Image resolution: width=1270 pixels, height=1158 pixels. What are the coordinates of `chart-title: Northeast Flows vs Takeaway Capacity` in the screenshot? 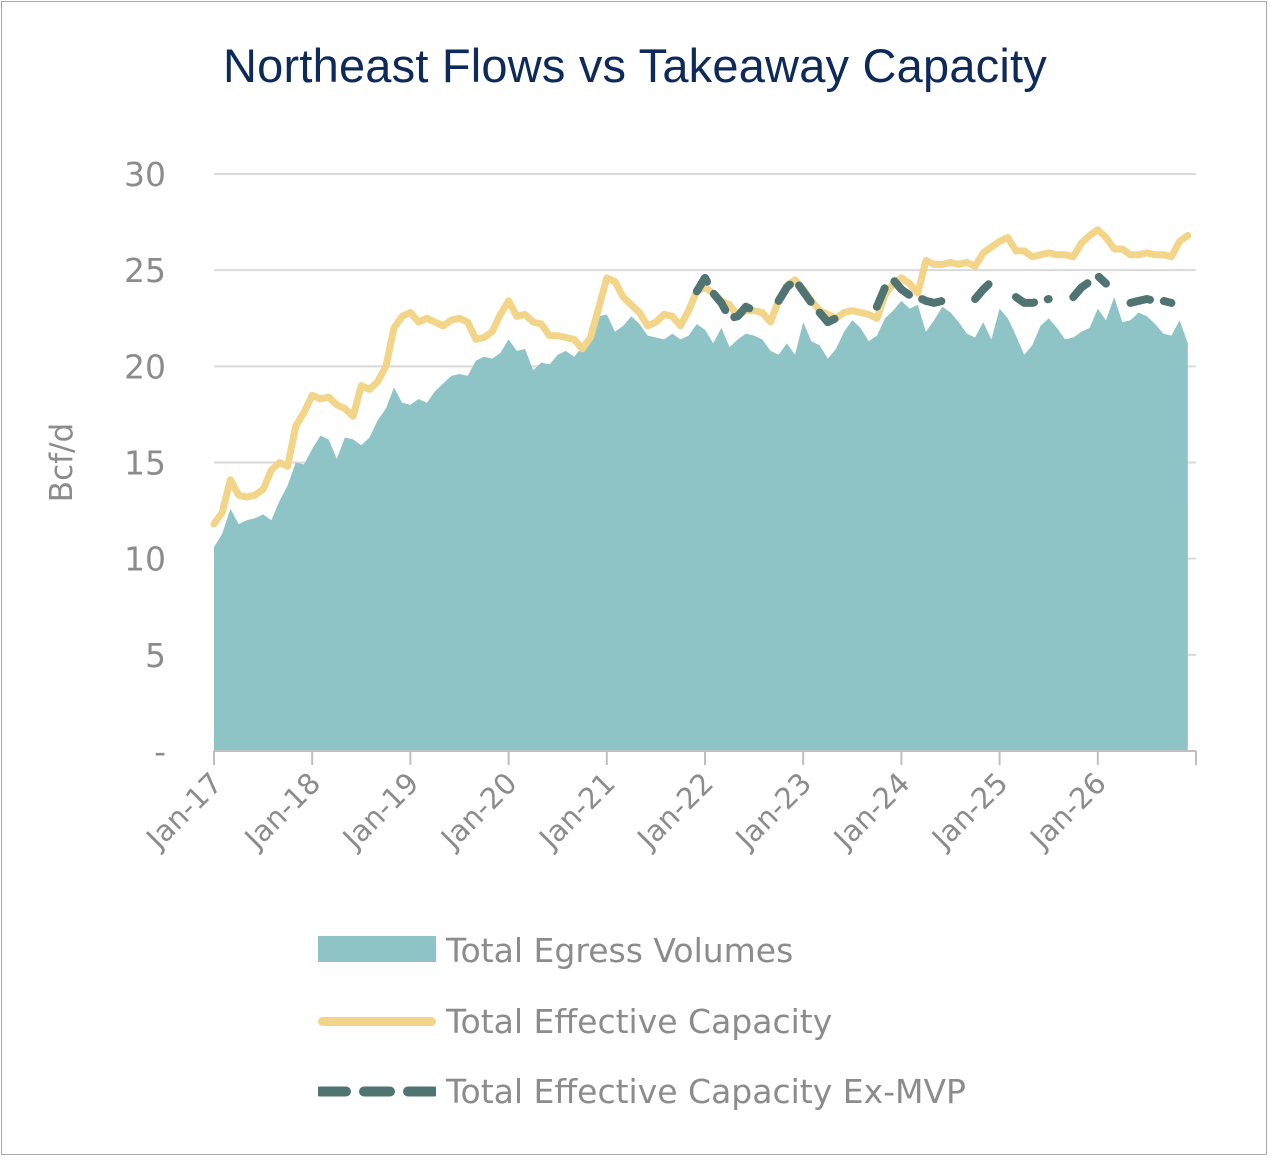 It's located at (635, 65).